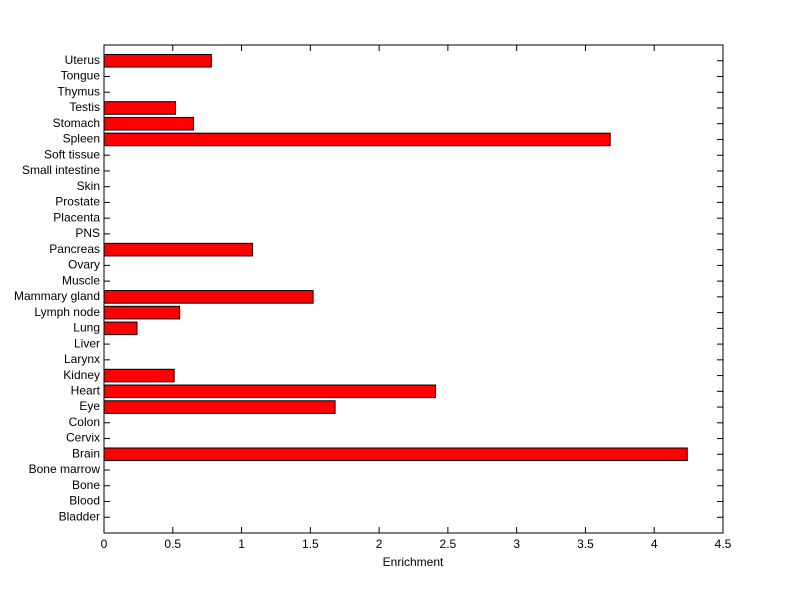 This screenshot has width=800, height=599. Describe the element at coordinates (81, 76) in the screenshot. I see `y-tick-label: Tongue` at that location.